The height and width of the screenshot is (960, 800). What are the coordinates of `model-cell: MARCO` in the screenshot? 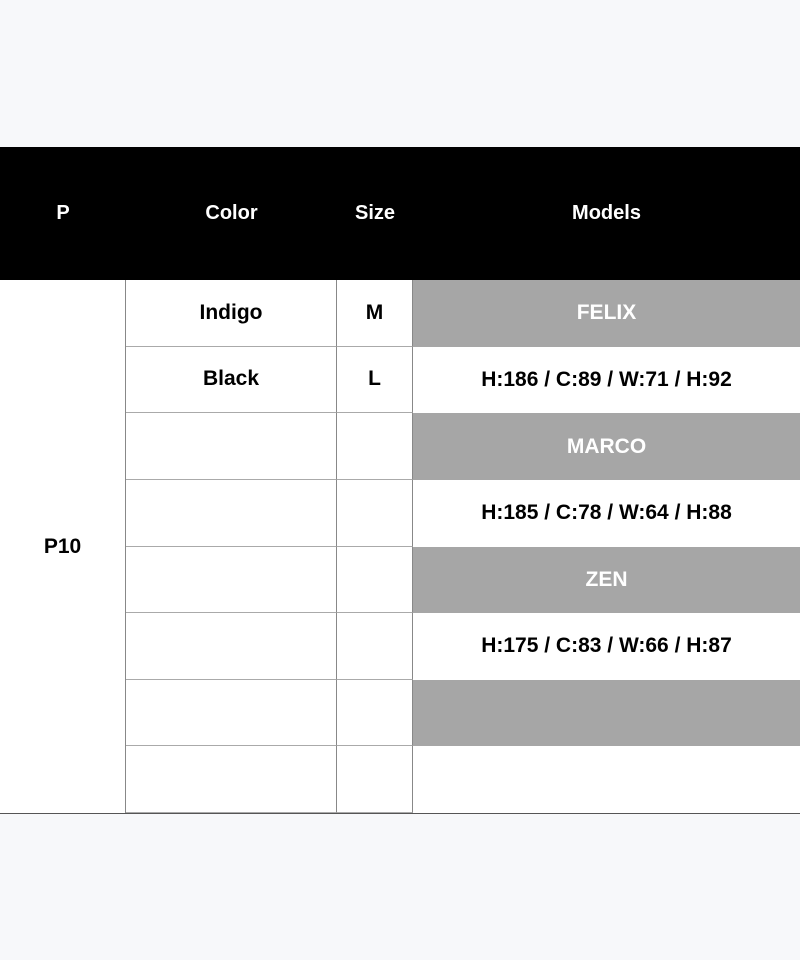 It's located at (606, 446).